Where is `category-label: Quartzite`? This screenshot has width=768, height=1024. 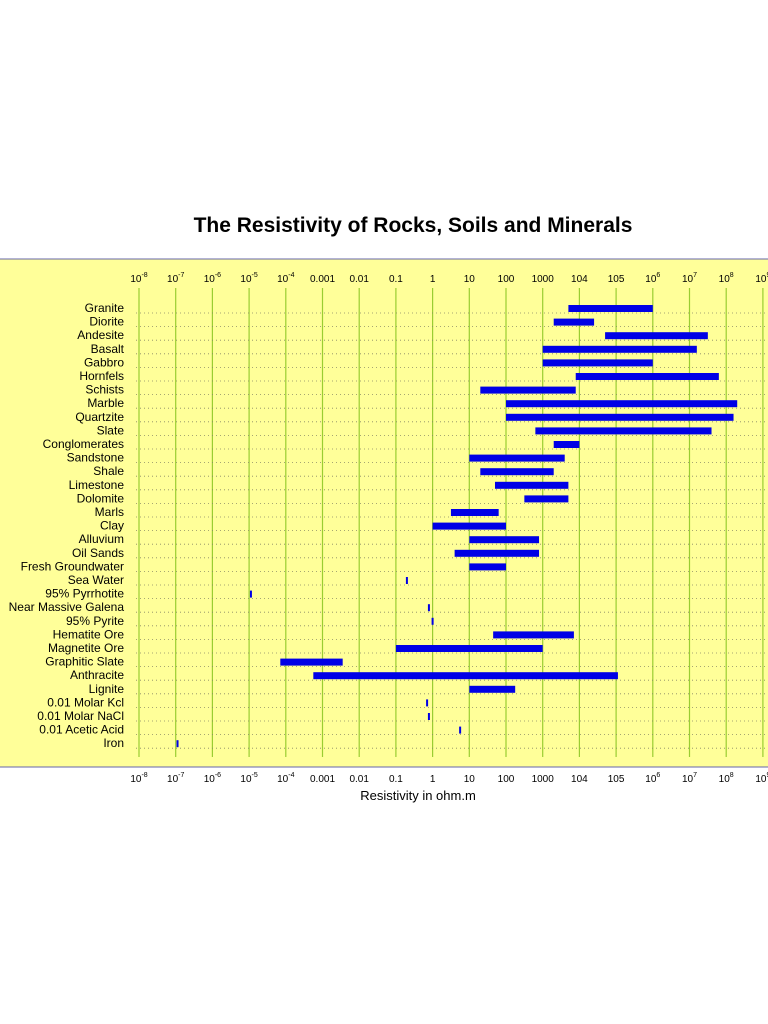
category-label: Quartzite is located at coordinates (99, 417).